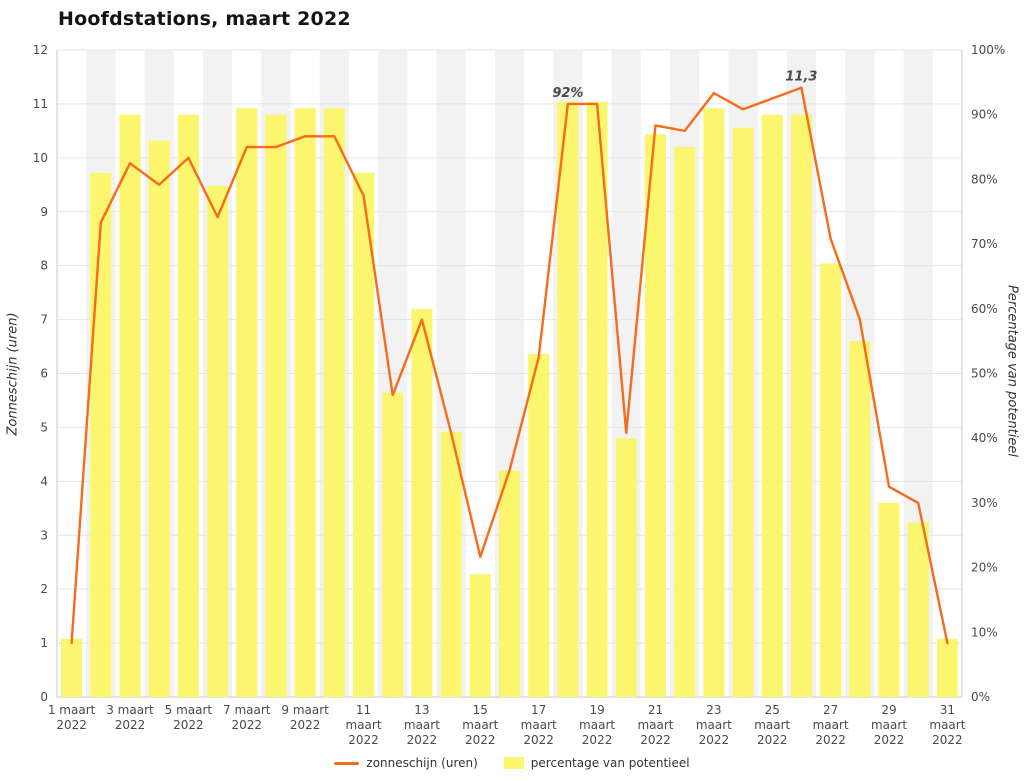 This screenshot has width=1024, height=781. What do you see at coordinates (40, 158) in the screenshot?
I see `left-axis-tick-label: 10` at bounding box center [40, 158].